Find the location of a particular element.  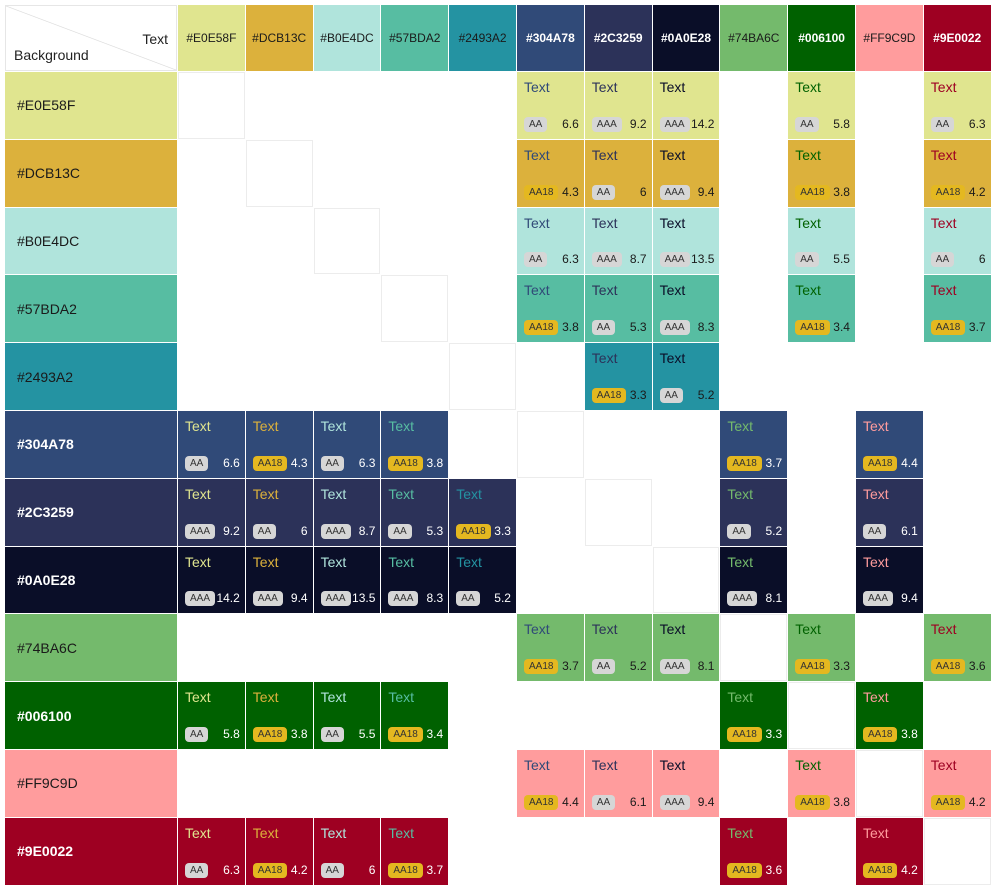

contrast-swatch: Text AA 6.6 is located at coordinates (550, 105).